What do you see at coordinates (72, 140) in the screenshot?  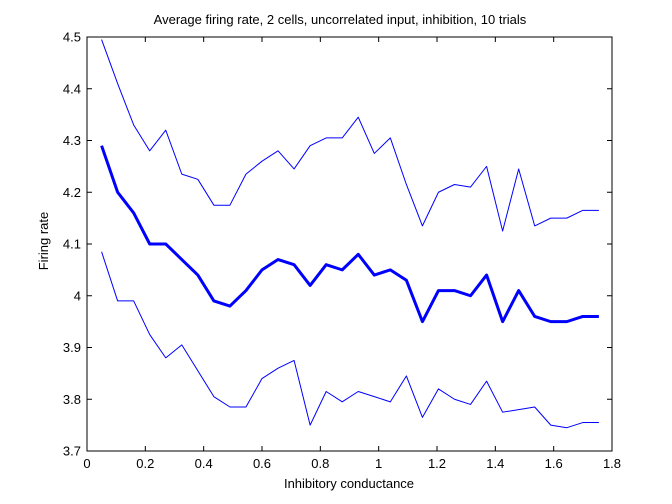 I see `y-tick-label: 4.3` at bounding box center [72, 140].